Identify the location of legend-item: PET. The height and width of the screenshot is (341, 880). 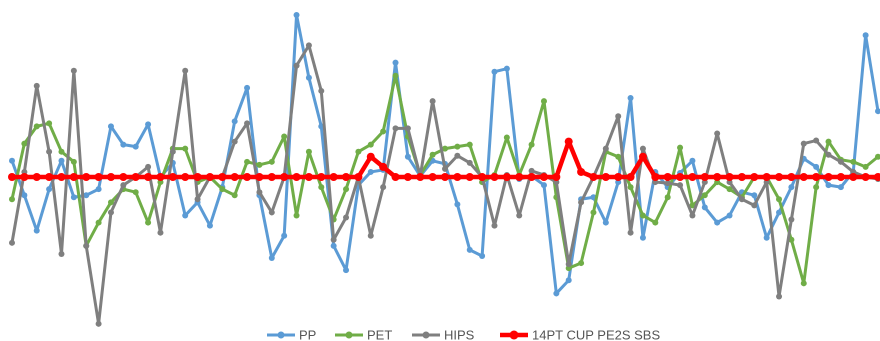
(363, 334).